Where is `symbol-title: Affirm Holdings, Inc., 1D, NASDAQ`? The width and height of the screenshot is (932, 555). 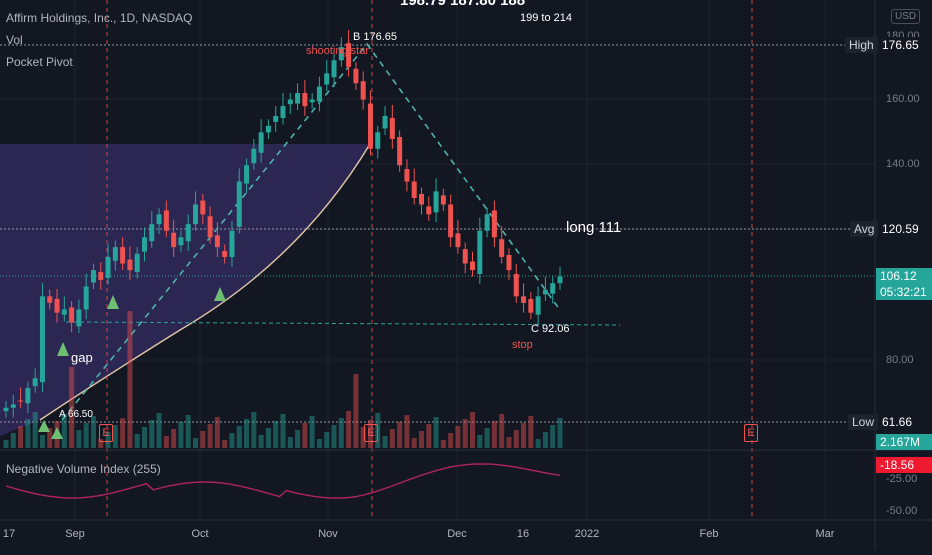
symbol-title: Affirm Holdings, Inc., 1D, NASDAQ is located at coordinates (99, 18).